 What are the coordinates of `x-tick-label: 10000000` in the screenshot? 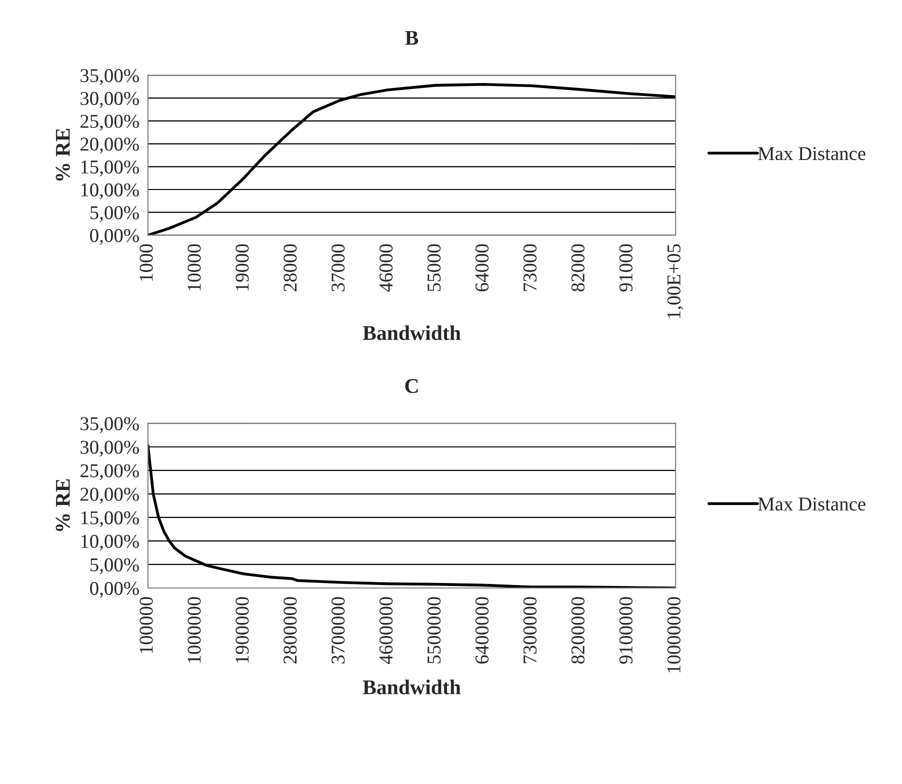 It's located at (673, 634).